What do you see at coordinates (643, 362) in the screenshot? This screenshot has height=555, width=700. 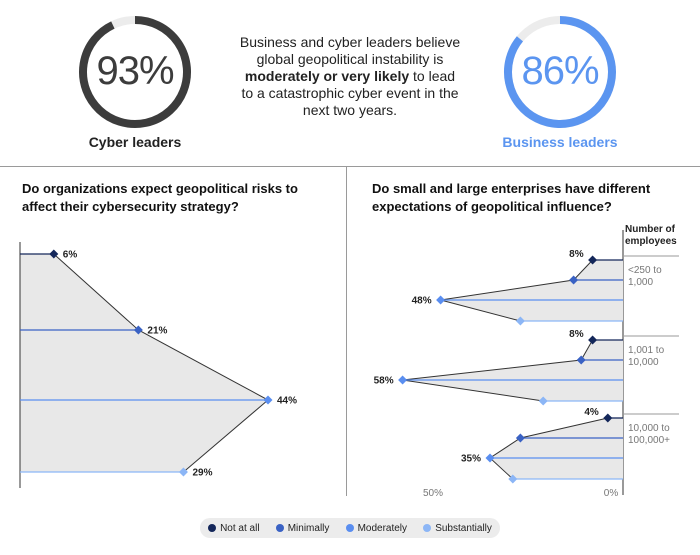 I see `group-label-1: 10,000` at bounding box center [643, 362].